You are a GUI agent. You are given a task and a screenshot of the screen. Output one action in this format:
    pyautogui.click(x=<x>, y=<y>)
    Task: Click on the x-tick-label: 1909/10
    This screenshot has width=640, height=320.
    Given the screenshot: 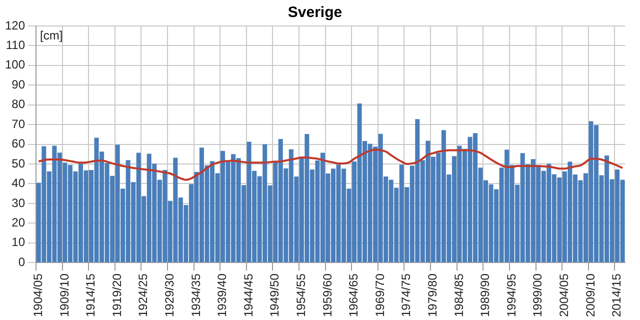 What is the action you would take?
    pyautogui.click(x=64, y=295)
    